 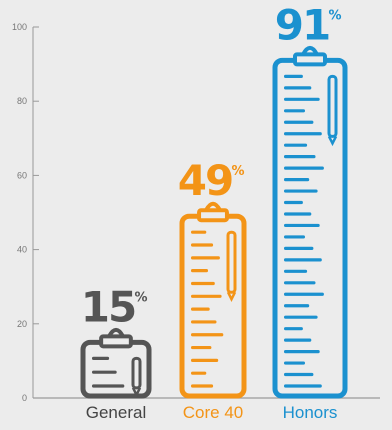 I want to click on category-label-general: General, so click(x=116, y=412).